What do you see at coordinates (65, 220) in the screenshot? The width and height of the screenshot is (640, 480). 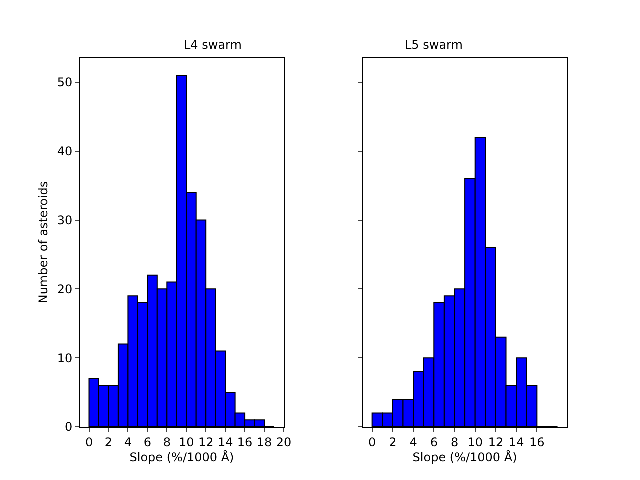 I see `y-tick-label: 30` at bounding box center [65, 220].